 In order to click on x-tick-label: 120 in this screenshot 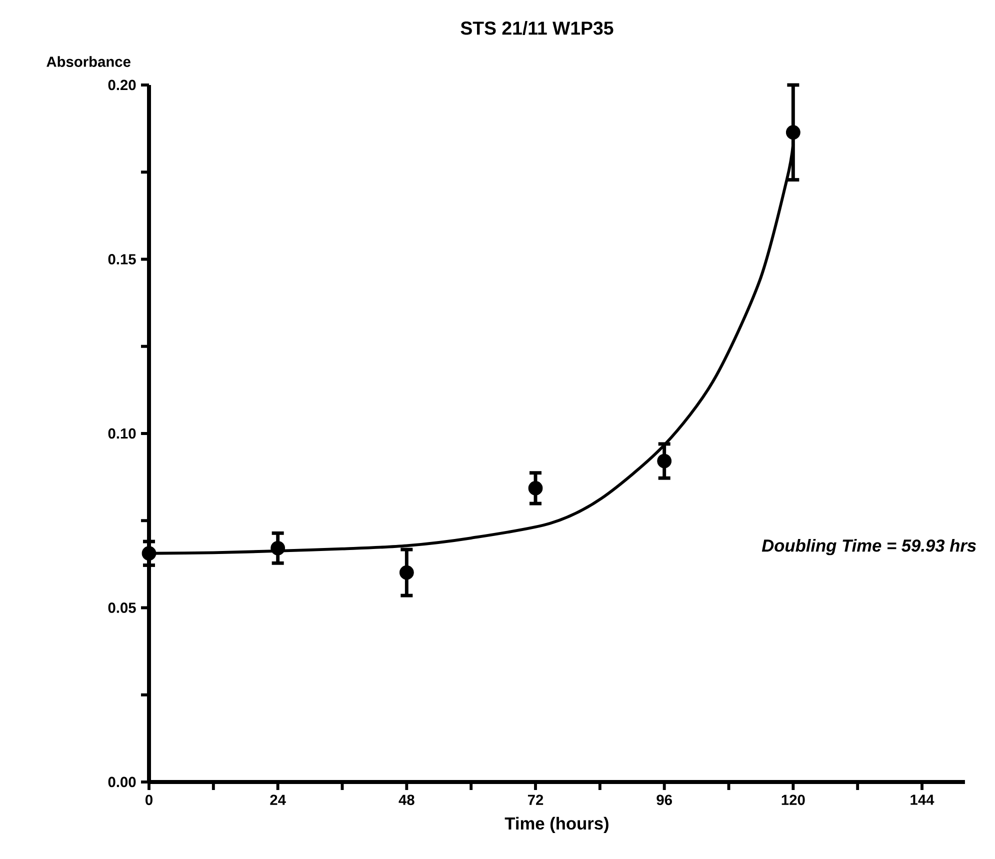, I will do `click(793, 800)`.